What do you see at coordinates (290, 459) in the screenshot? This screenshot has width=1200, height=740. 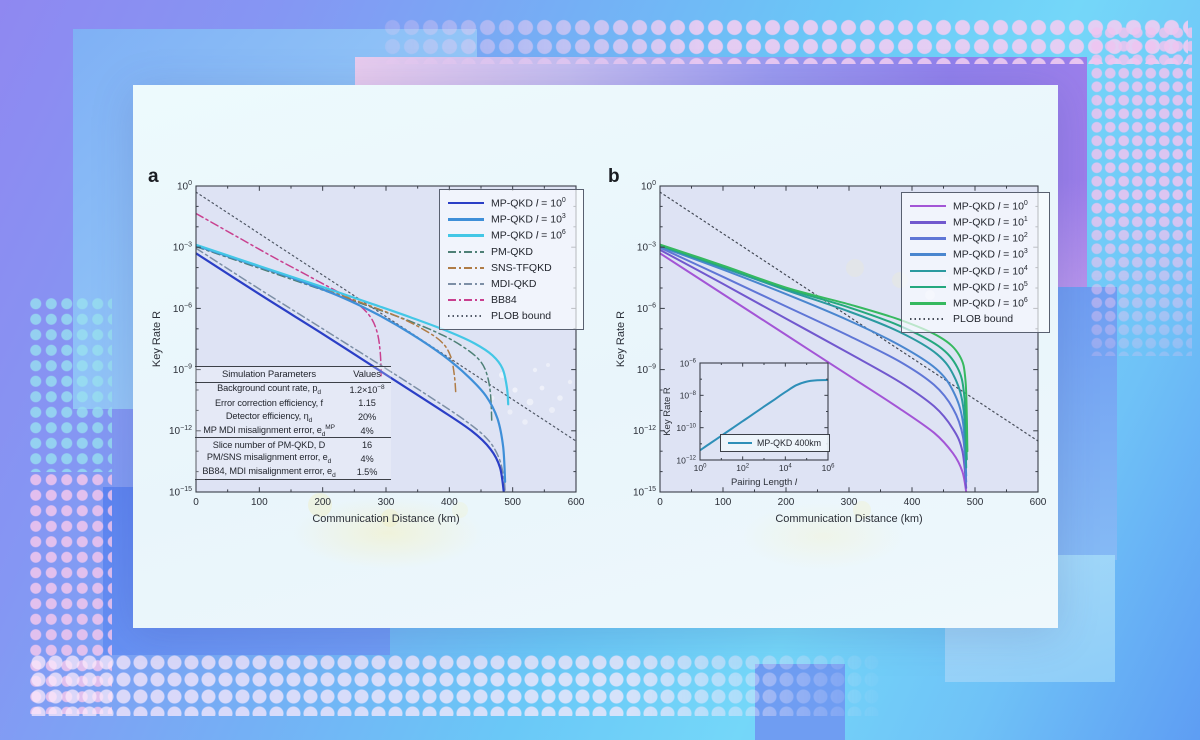 I see `table-row: PM/SNS misalignment error, ed 4%` at bounding box center [290, 459].